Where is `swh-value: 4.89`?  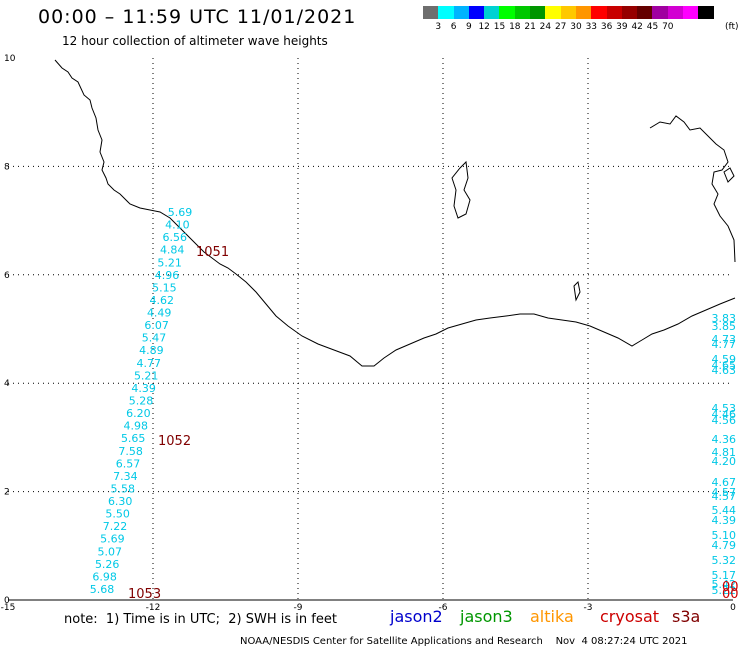
swh-value: 4.89 is located at coordinates (151, 350).